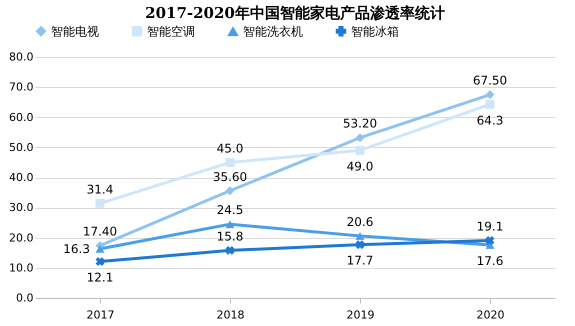 The width and height of the screenshot is (575, 326). What do you see at coordinates (76, 249) in the screenshot?
I see `data-label: 16.3` at bounding box center [76, 249].